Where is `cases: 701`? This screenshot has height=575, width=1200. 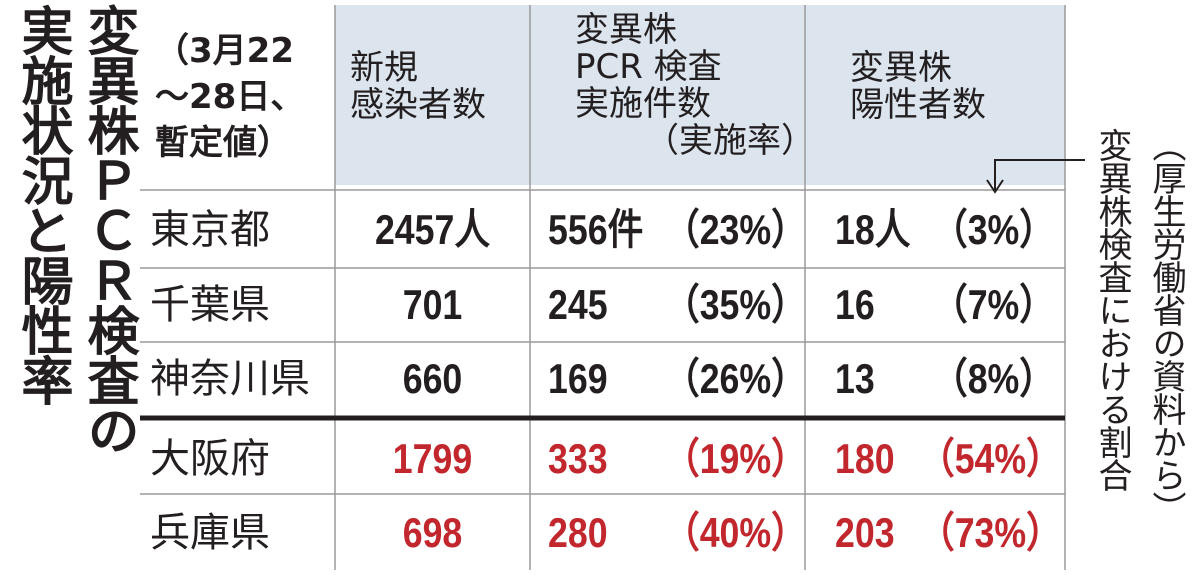
cases: 701 is located at coordinates (432, 304).